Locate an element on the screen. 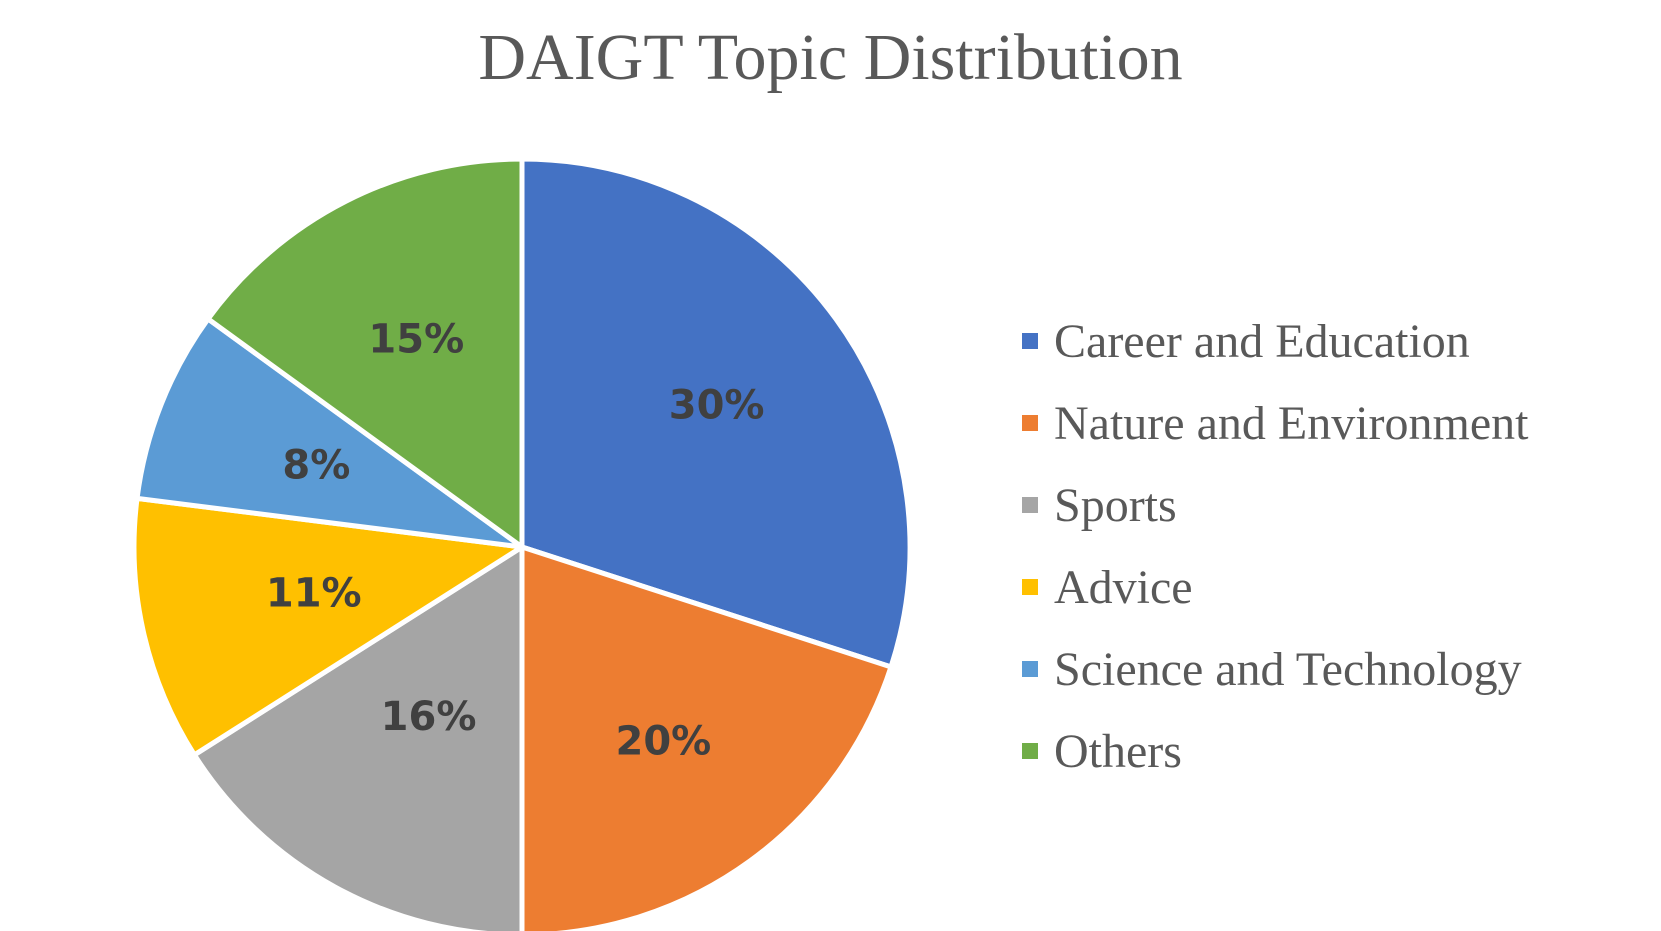 This screenshot has height=931, width=1661. legend-item: Advice is located at coordinates (1332, 587).